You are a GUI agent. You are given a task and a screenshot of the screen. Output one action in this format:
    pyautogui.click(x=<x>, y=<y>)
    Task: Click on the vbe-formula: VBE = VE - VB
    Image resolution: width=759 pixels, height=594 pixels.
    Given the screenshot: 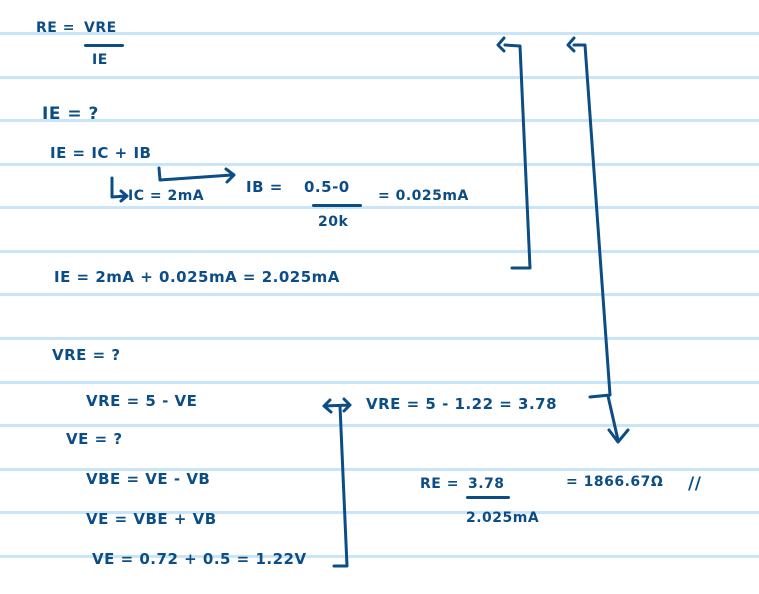 What is the action you would take?
    pyautogui.click(x=148, y=479)
    